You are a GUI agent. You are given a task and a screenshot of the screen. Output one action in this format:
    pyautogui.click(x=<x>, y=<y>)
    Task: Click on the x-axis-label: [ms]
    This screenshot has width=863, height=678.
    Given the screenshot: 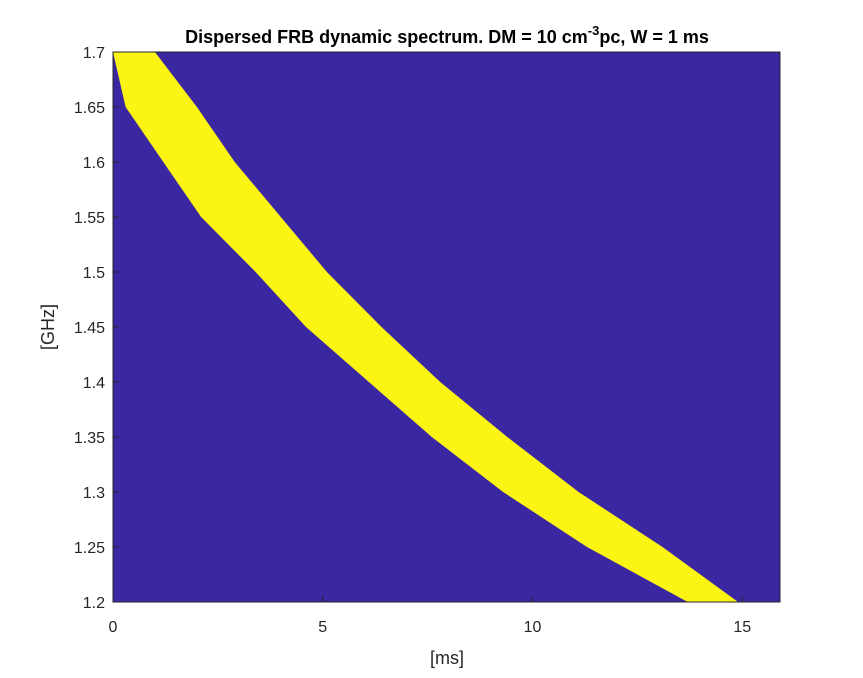 What is the action you would take?
    pyautogui.click(x=447, y=658)
    